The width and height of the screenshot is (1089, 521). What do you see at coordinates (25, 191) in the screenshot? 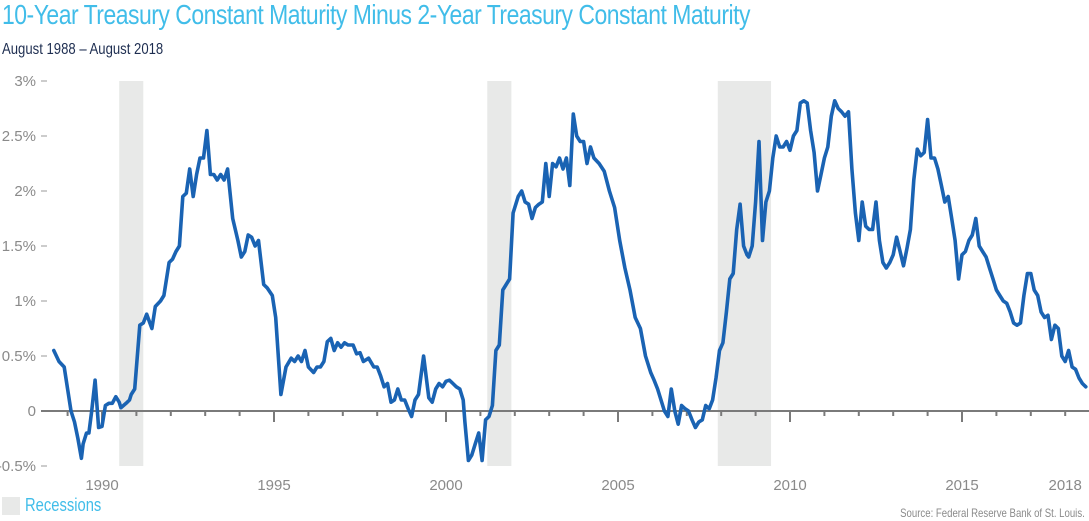
I see `y-tick-label: 2%` at bounding box center [25, 191].